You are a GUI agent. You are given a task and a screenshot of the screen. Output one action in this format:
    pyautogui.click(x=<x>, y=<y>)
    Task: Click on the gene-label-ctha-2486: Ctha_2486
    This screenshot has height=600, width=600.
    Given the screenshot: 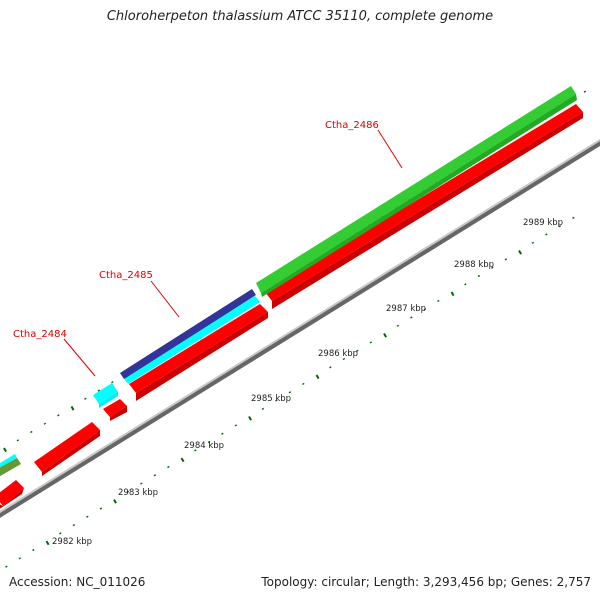 What is the action you would take?
    pyautogui.click(x=352, y=125)
    